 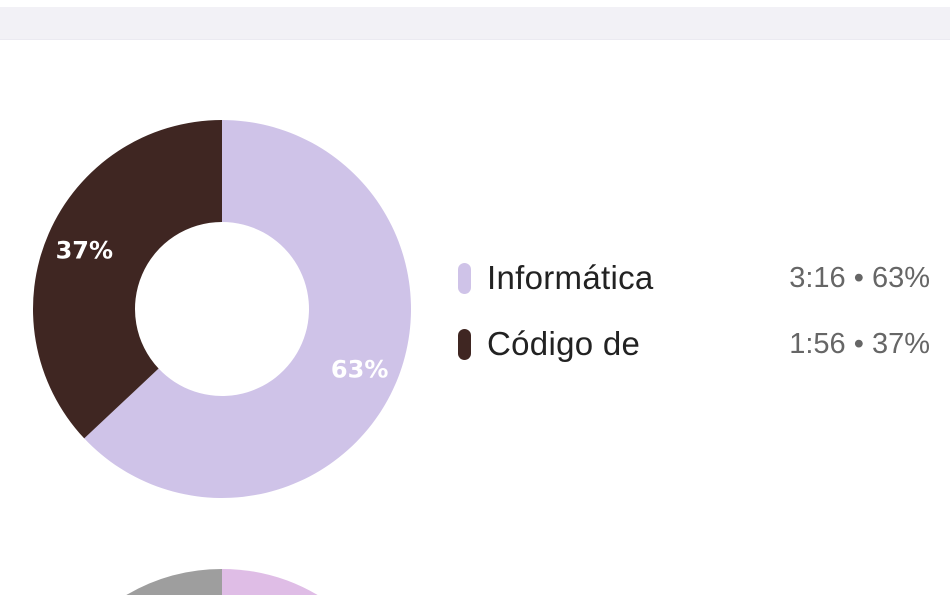 What do you see at coordinates (564, 343) in the screenshot?
I see `legend-label: Código de` at bounding box center [564, 343].